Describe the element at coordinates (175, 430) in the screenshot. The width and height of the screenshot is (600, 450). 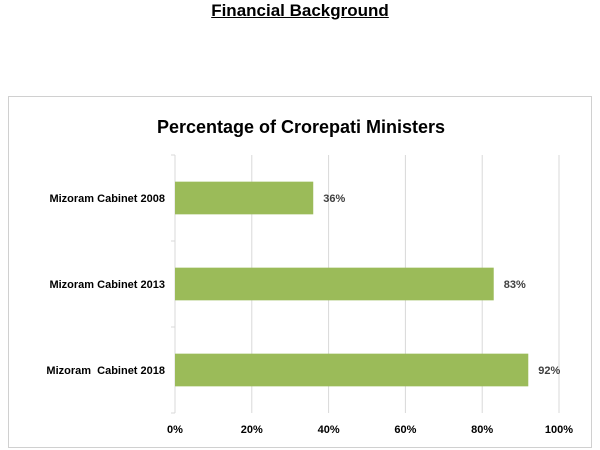
I see `x-tick-label-0: 0%` at that location.